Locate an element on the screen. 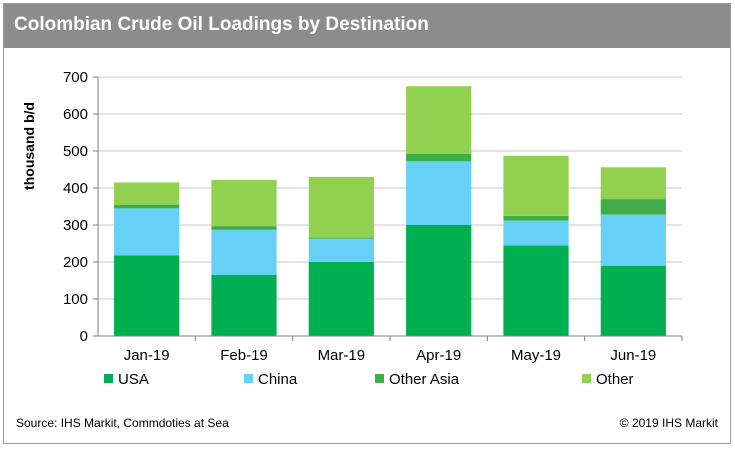 Image resolution: width=735 pixels, height=449 pixels. y-tick-label: 400 is located at coordinates (75, 188).